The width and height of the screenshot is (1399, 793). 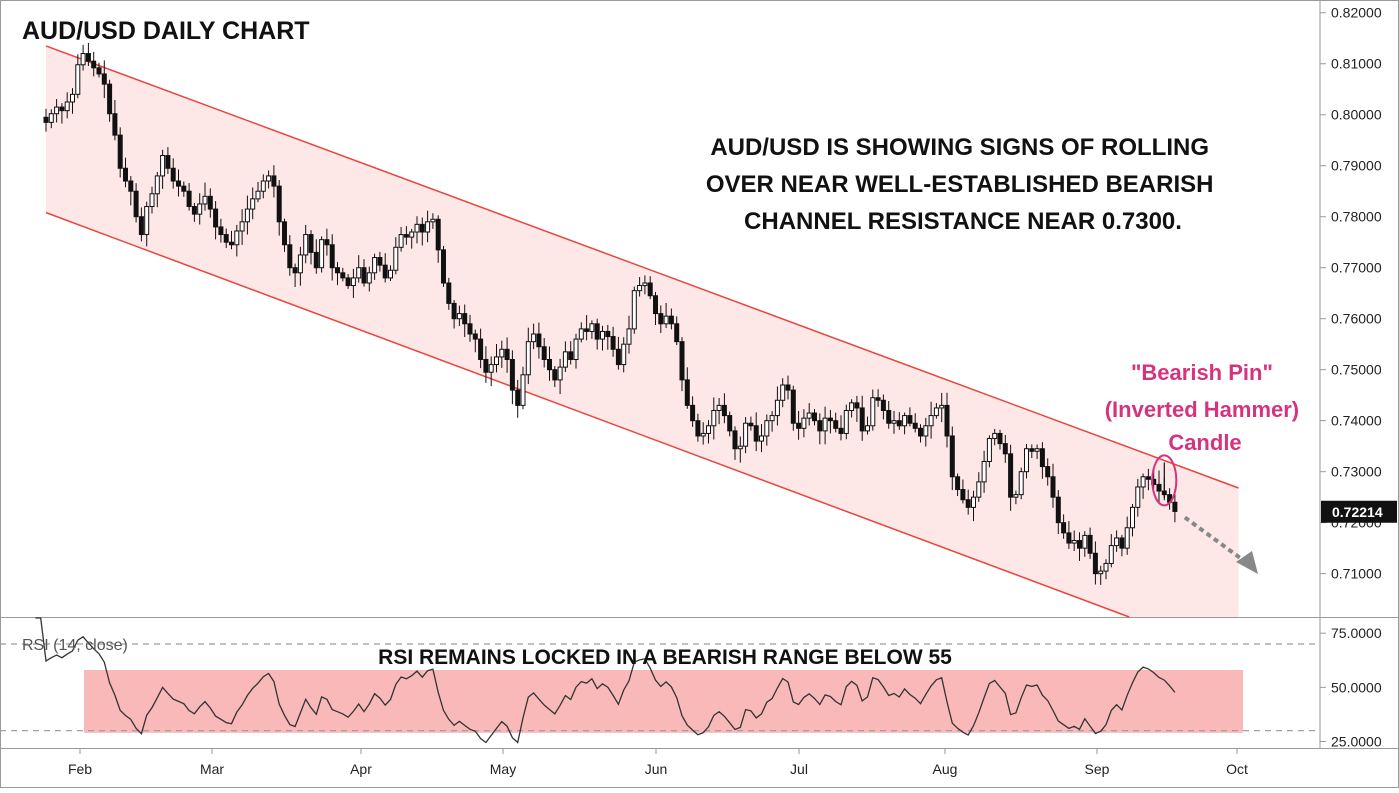 What do you see at coordinates (503, 769) in the screenshot?
I see `time-tick-label: May` at bounding box center [503, 769].